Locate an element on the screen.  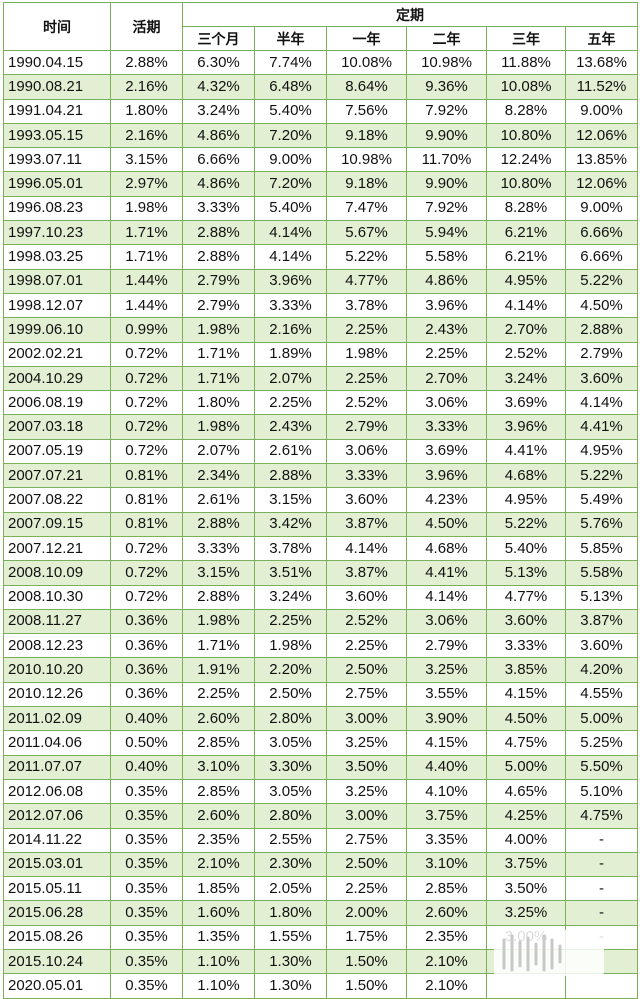
cell-5-years: 13.85% is located at coordinates (601, 160).